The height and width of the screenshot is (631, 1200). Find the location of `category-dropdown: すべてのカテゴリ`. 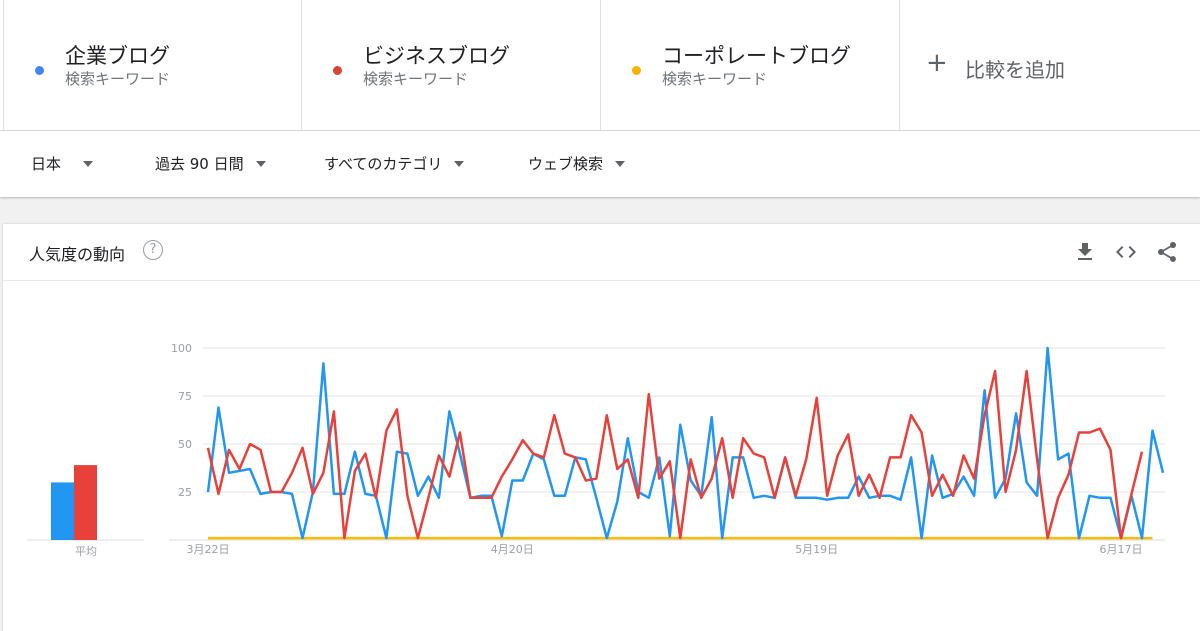

category-dropdown: すべてのカテゴリ is located at coordinates (394, 163).